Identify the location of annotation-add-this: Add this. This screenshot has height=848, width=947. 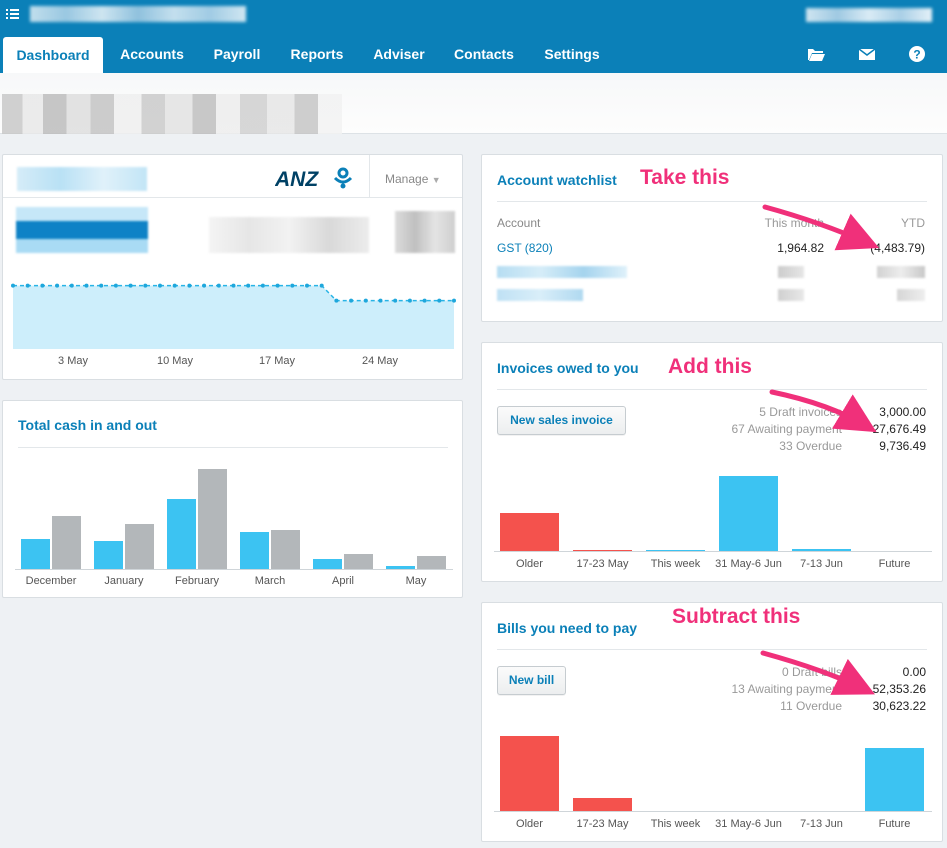
(710, 366).